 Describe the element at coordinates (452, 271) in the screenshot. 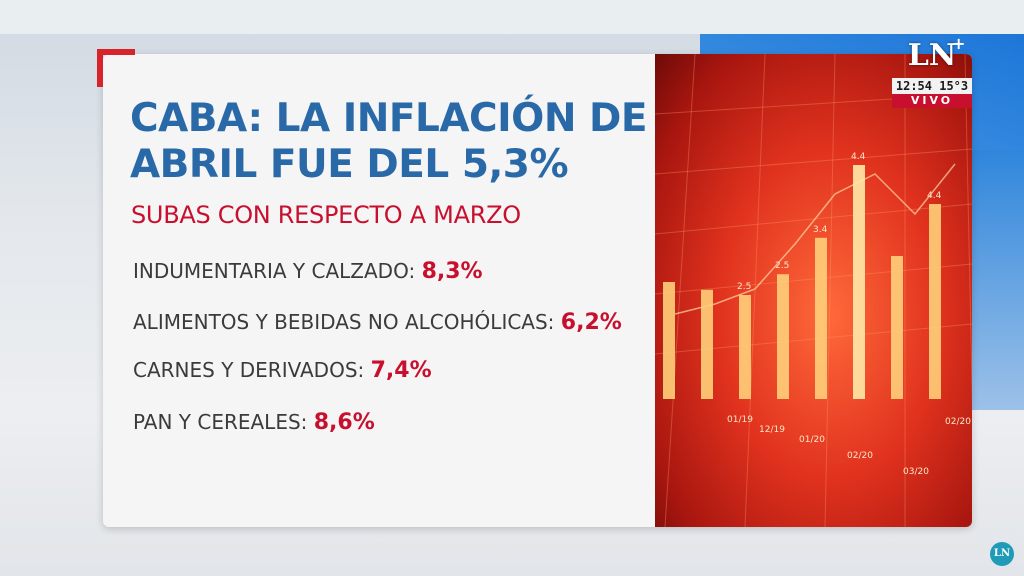

I see `item-value: 8,3%` at that location.